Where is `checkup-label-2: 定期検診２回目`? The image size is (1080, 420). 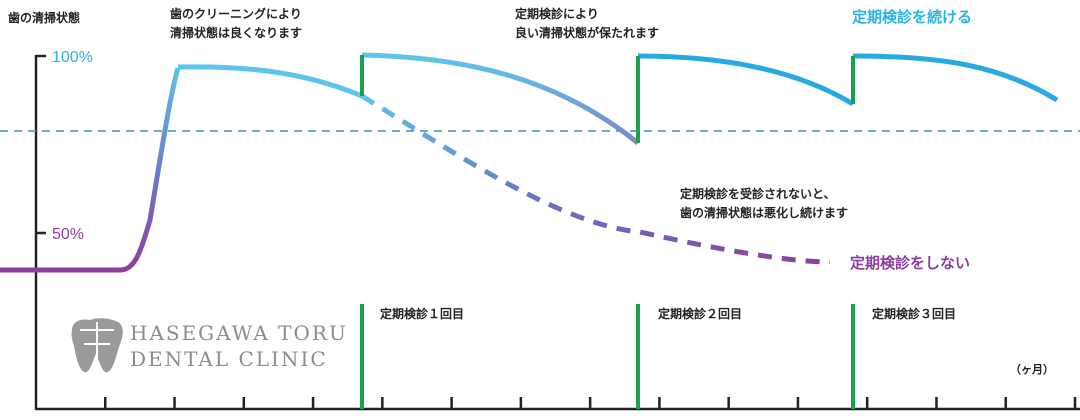 checkup-label-2: 定期検診２回目 is located at coordinates (700, 313).